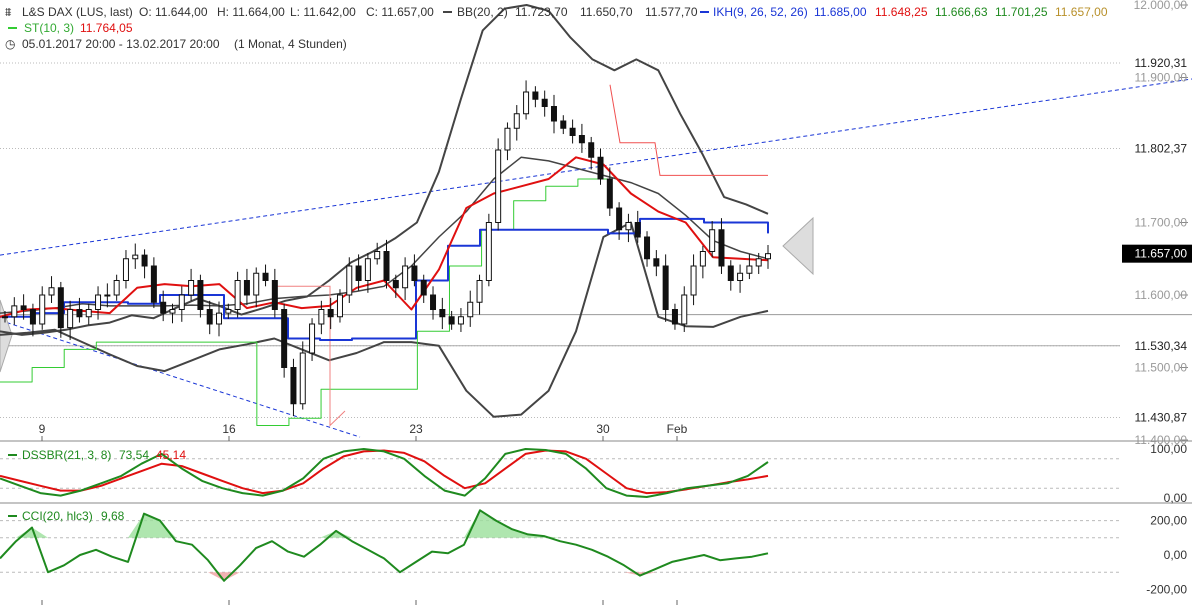 This screenshot has height=605, width=1192. I want to click on dss-value-signal: 45,14, so click(171, 455).